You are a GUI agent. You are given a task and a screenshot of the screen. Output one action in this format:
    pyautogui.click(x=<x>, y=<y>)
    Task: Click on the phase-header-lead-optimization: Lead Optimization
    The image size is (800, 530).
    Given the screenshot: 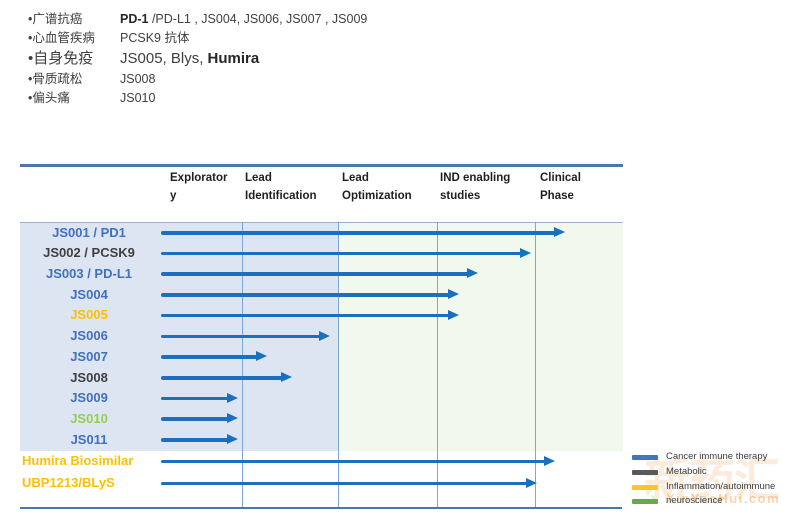 What is the action you would take?
    pyautogui.click(x=377, y=187)
    